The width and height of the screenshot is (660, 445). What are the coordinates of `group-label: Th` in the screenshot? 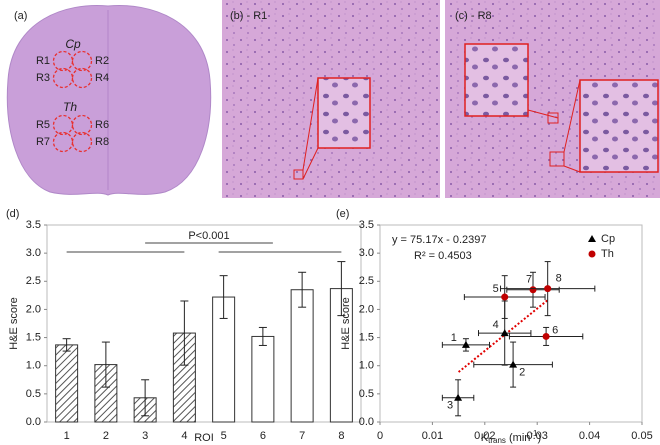 It's located at (70, 107).